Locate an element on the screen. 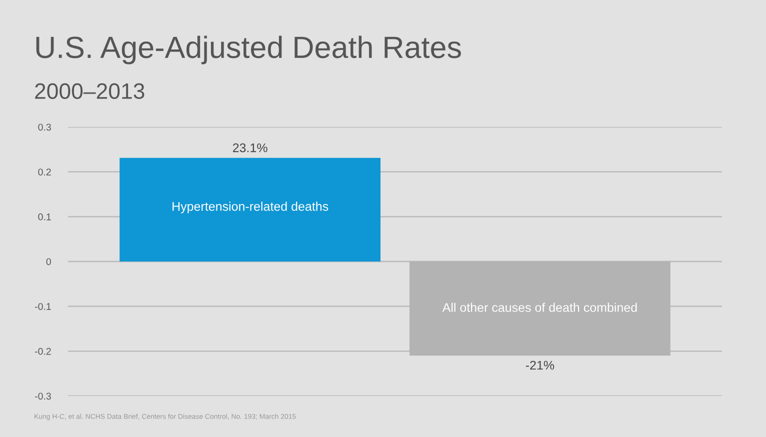 This screenshot has height=437, width=766. y-tick-label: 0.2 is located at coordinates (44, 172).